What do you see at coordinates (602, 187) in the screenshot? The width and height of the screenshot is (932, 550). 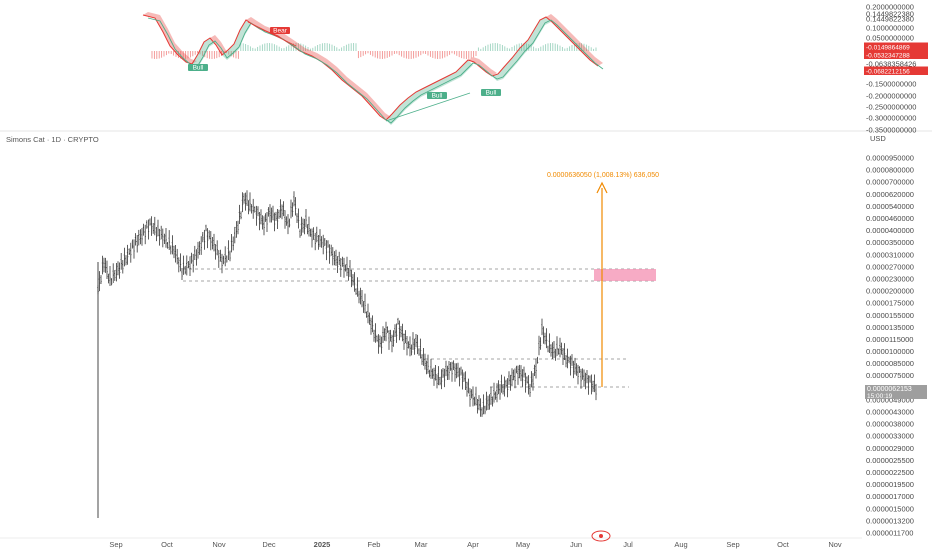 I see `measure-arrow-head` at bounding box center [602, 187].